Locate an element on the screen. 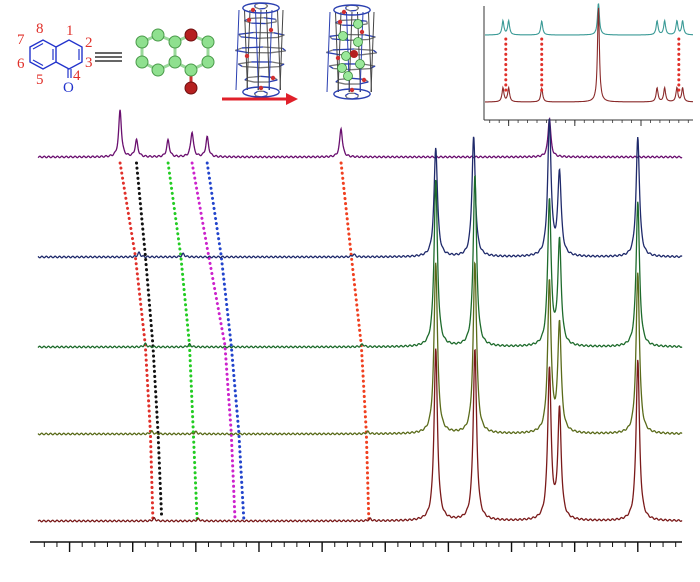  carbonyl-oxygen-label: O is located at coordinates (68, 88).